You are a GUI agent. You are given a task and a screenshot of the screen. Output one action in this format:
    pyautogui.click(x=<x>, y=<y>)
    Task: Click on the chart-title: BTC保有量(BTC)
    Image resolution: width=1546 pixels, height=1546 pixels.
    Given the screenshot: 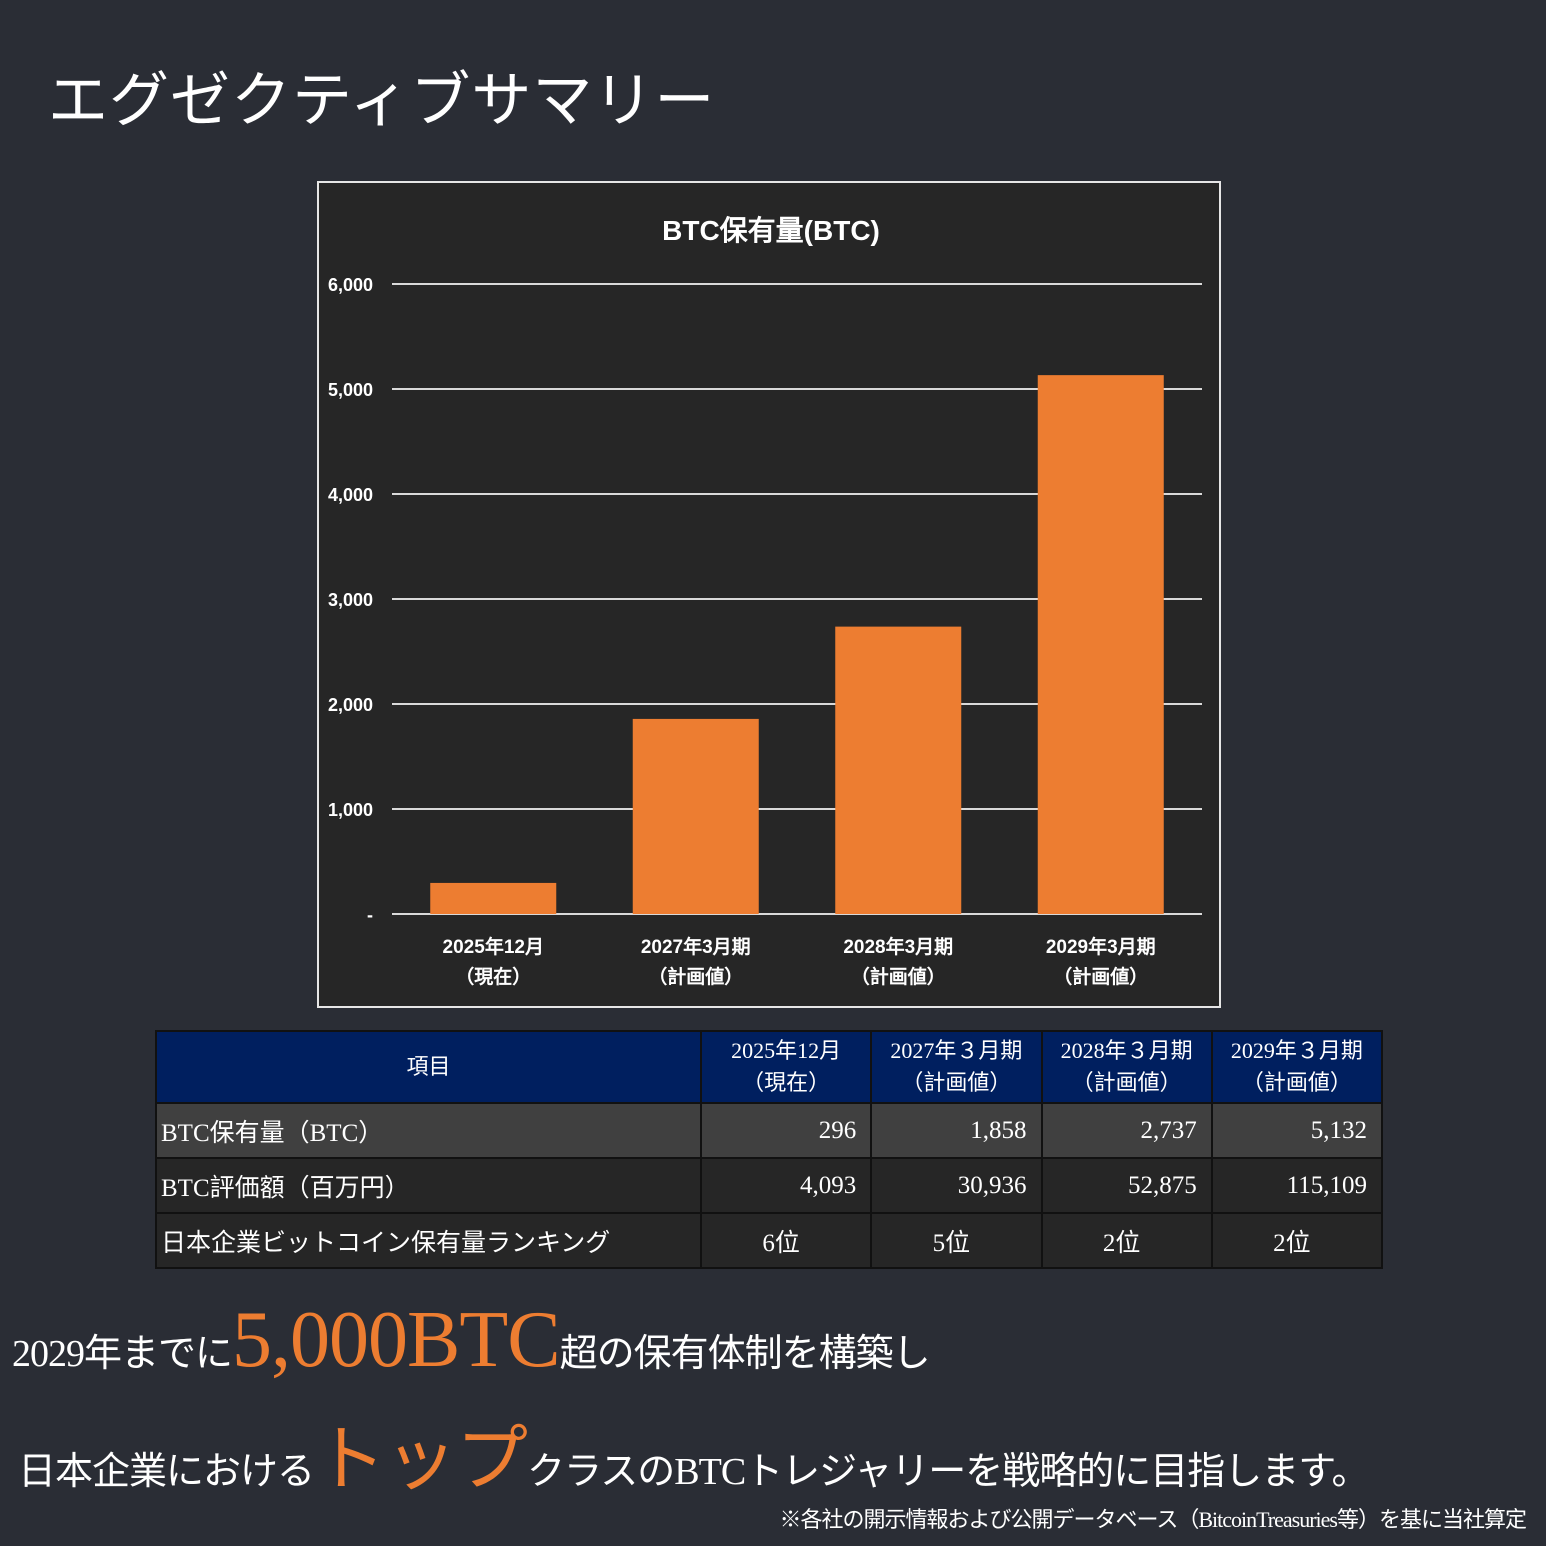 What is the action you would take?
    pyautogui.click(x=771, y=230)
    